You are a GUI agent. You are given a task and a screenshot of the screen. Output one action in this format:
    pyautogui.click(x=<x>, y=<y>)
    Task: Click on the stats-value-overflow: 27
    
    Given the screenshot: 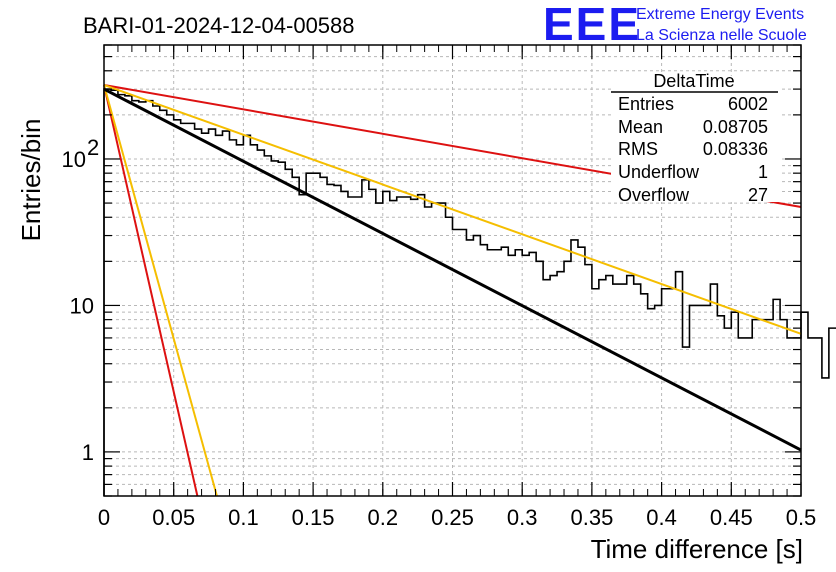 What is the action you would take?
    pyautogui.click(x=758, y=195)
    